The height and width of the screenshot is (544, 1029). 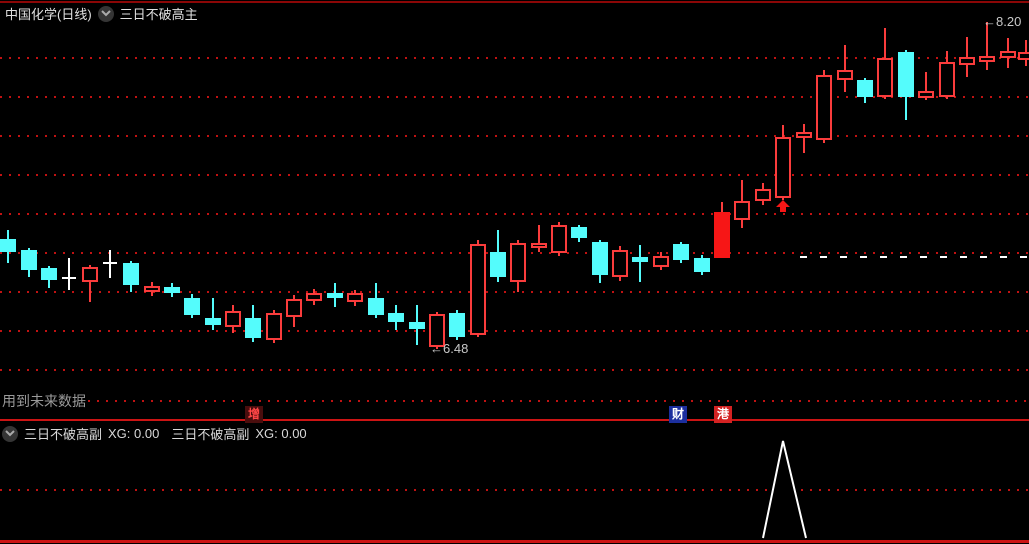 What do you see at coordinates (514, 2) in the screenshot?
I see `top-border-line` at bounding box center [514, 2].